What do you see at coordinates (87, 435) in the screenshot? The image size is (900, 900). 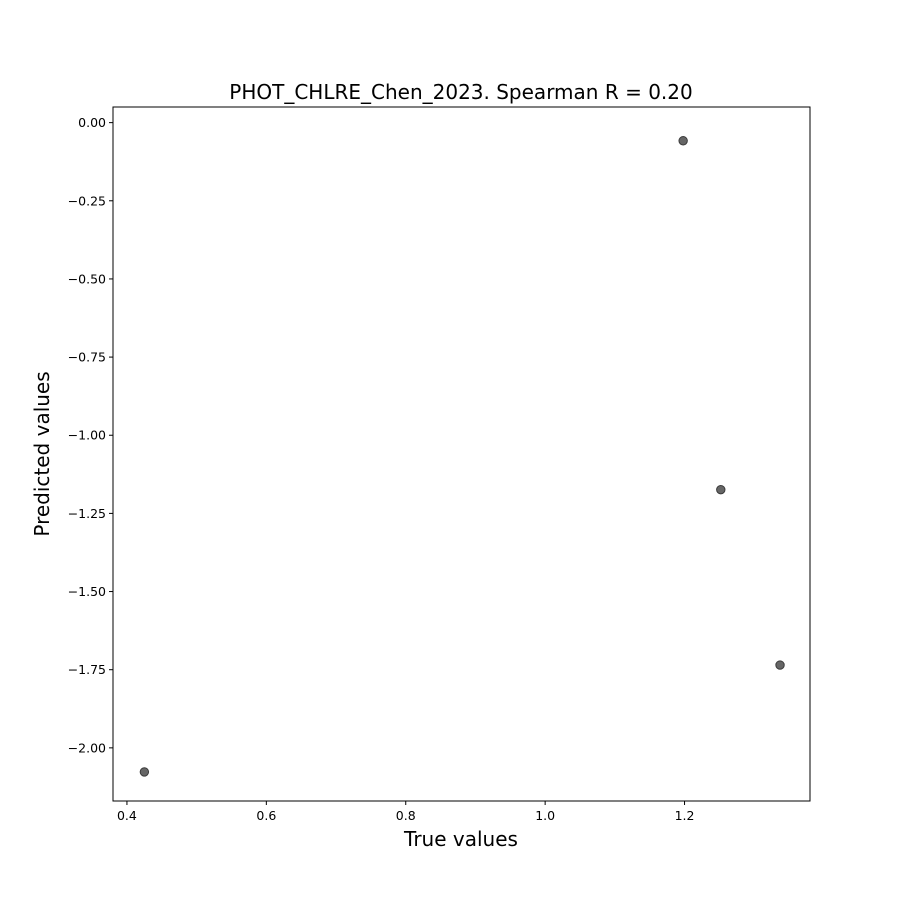 I see `y-tick-label: −1.00` at bounding box center [87, 435].